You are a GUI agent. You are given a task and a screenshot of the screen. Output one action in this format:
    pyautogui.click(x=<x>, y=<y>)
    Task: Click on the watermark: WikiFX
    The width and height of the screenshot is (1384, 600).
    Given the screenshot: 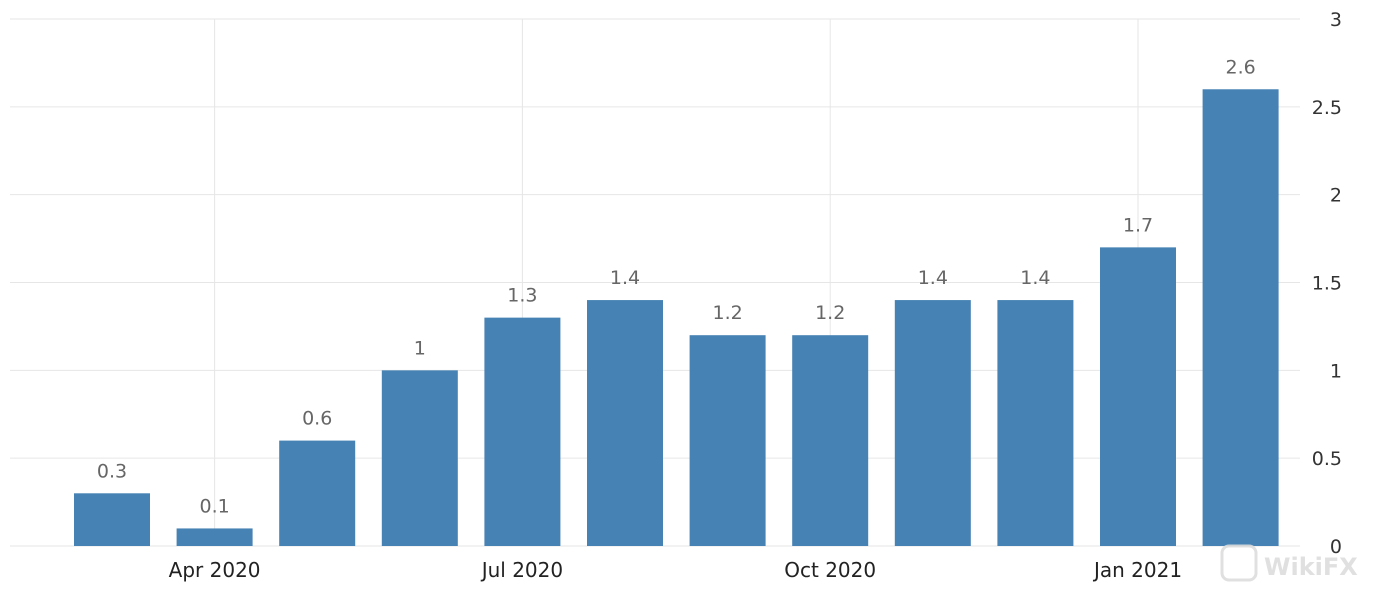 What is the action you would take?
    pyautogui.click(x=1289, y=563)
    